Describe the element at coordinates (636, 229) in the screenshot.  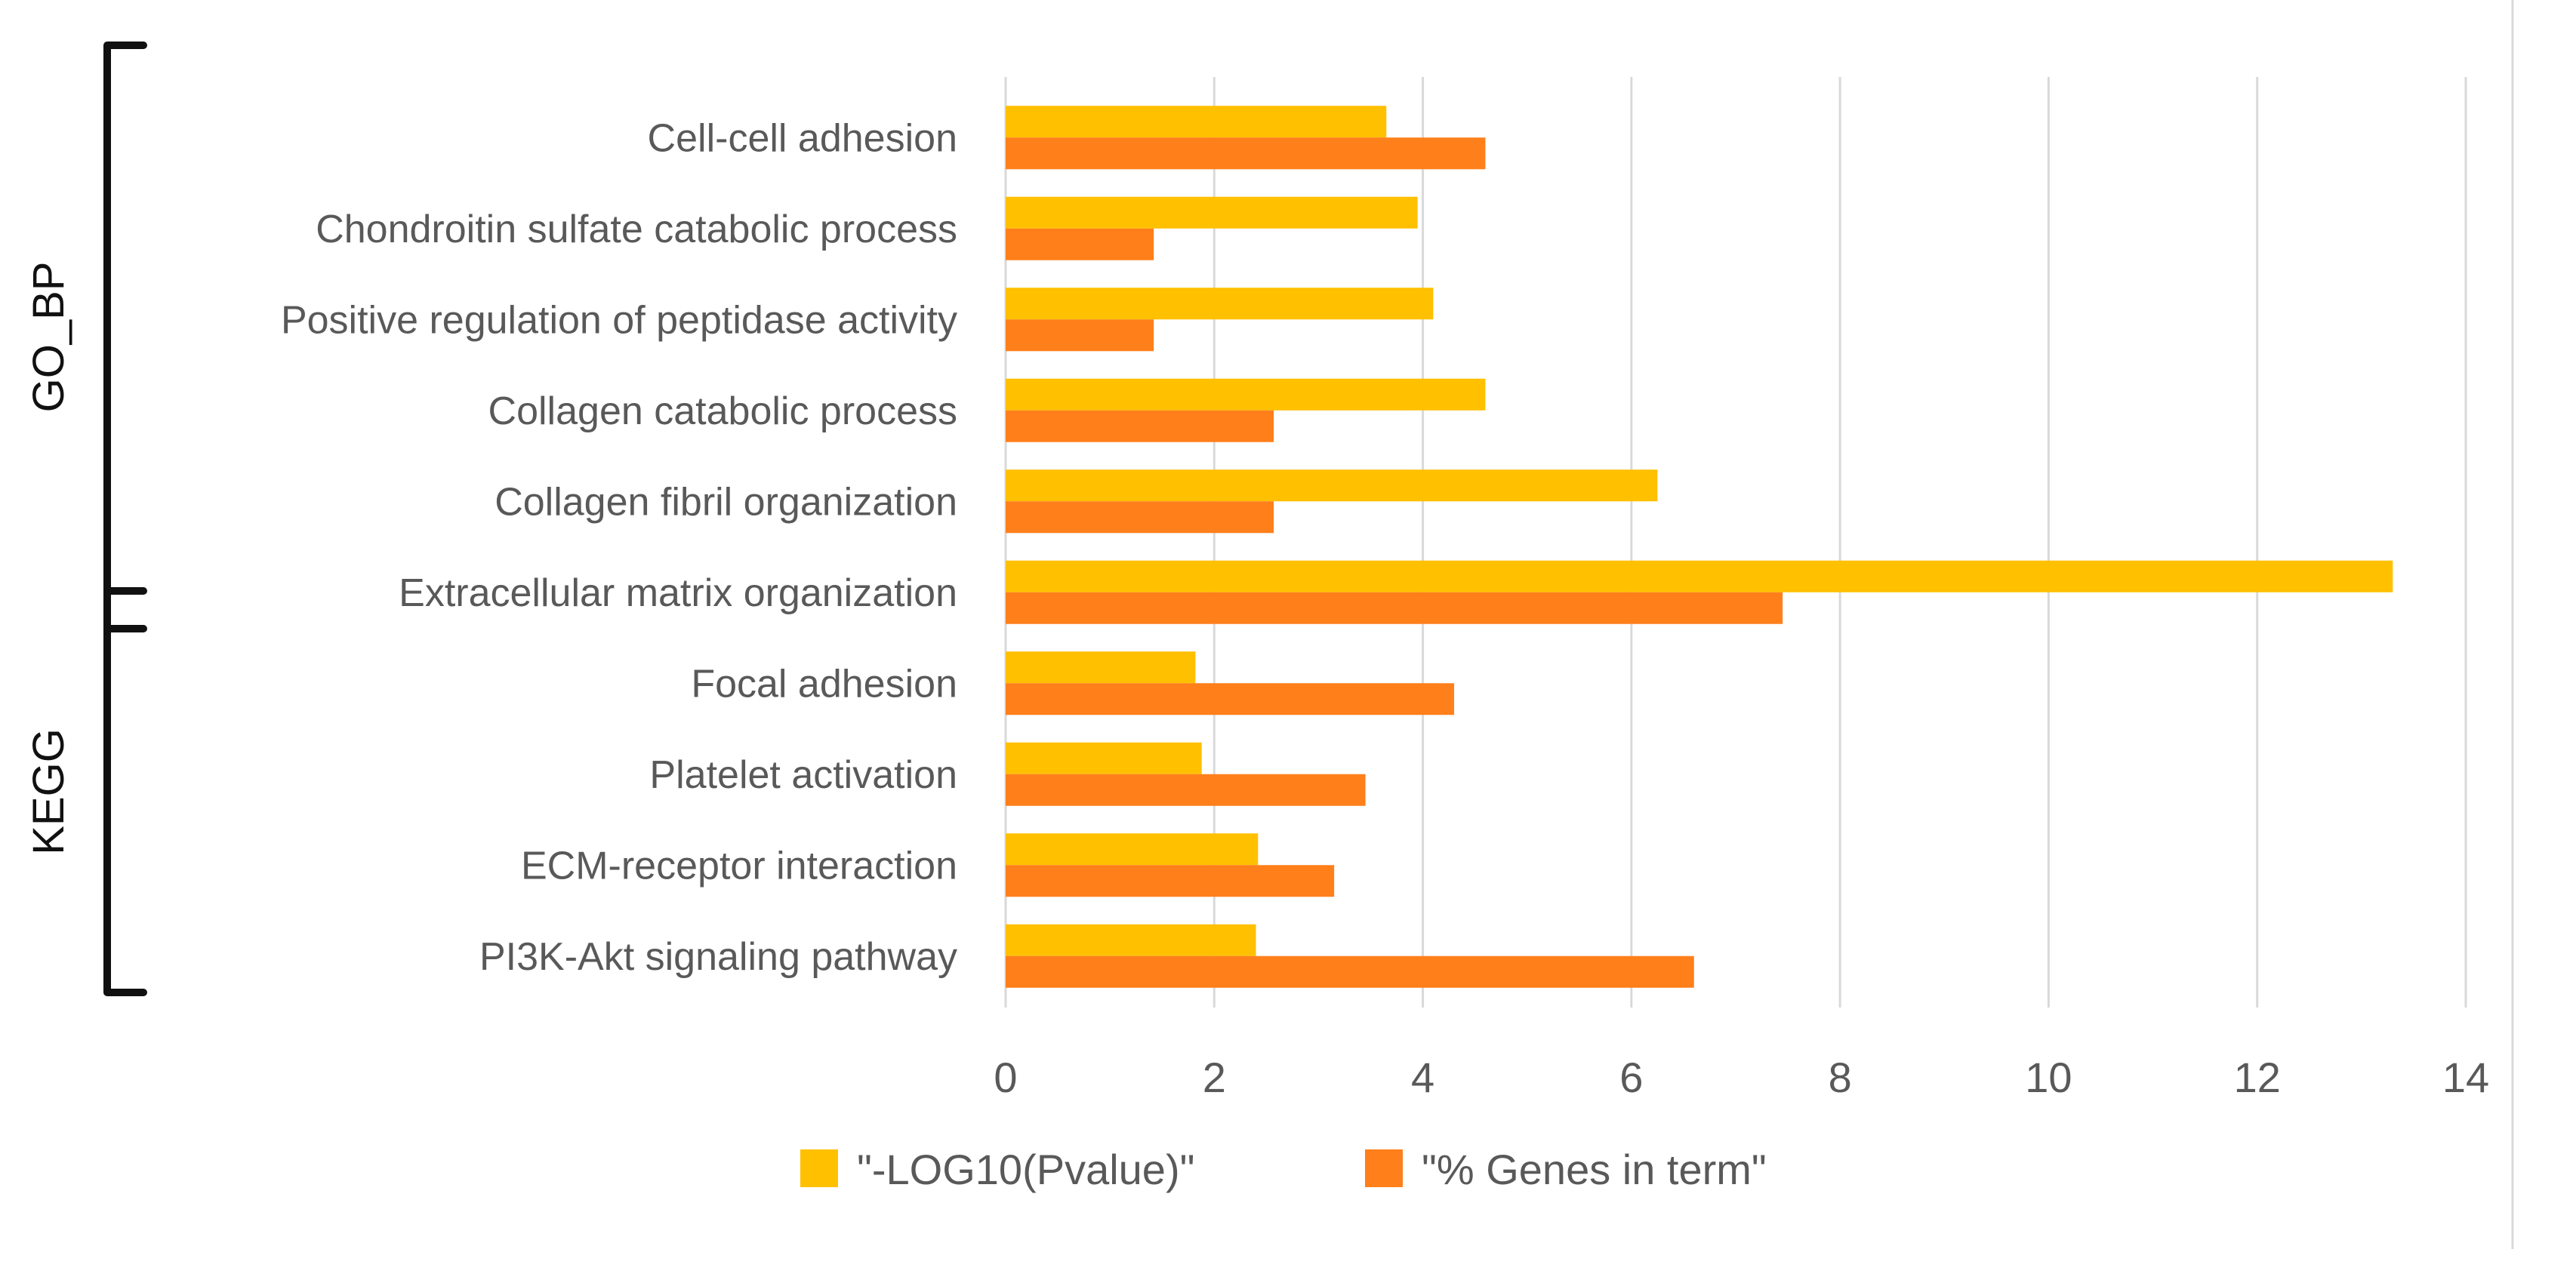
I see `category-label: Chondroitin sulfate catabolic process` at that location.